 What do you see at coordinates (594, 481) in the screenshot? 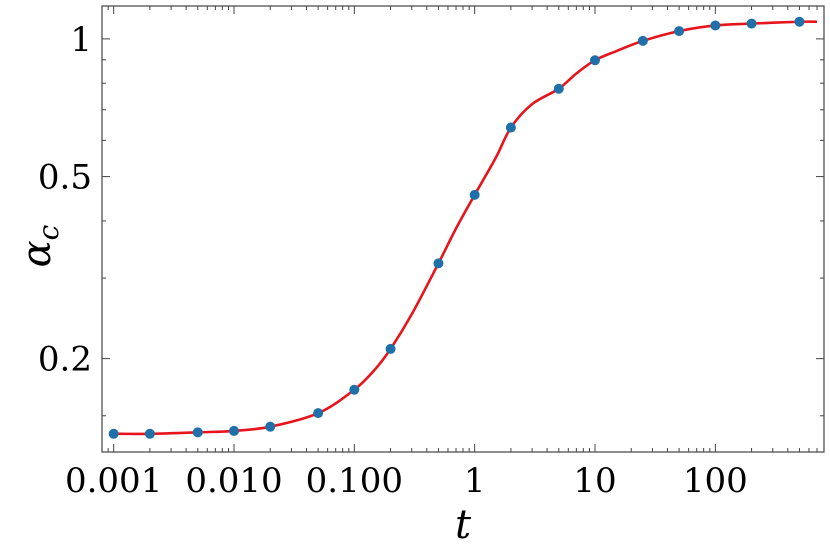
I see `x-tick-label: 10` at bounding box center [594, 481].